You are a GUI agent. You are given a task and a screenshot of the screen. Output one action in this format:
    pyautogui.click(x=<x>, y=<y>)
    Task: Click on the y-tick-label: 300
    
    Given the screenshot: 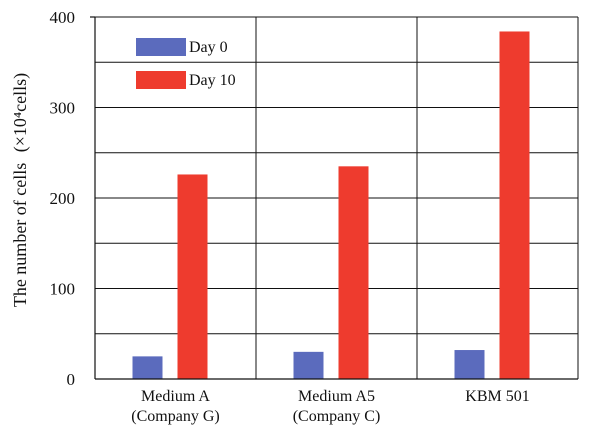 What is the action you would take?
    pyautogui.click(x=63, y=108)
    